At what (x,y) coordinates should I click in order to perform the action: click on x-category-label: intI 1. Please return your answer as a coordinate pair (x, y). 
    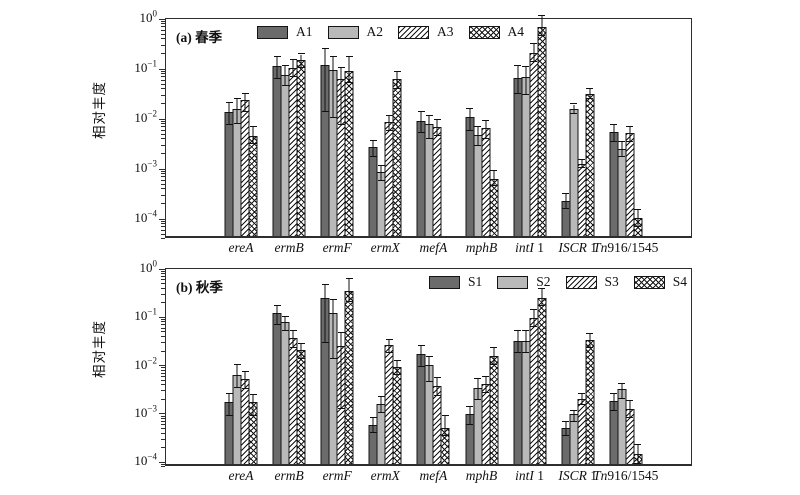
    Looking at the image, I should click on (530, 475).